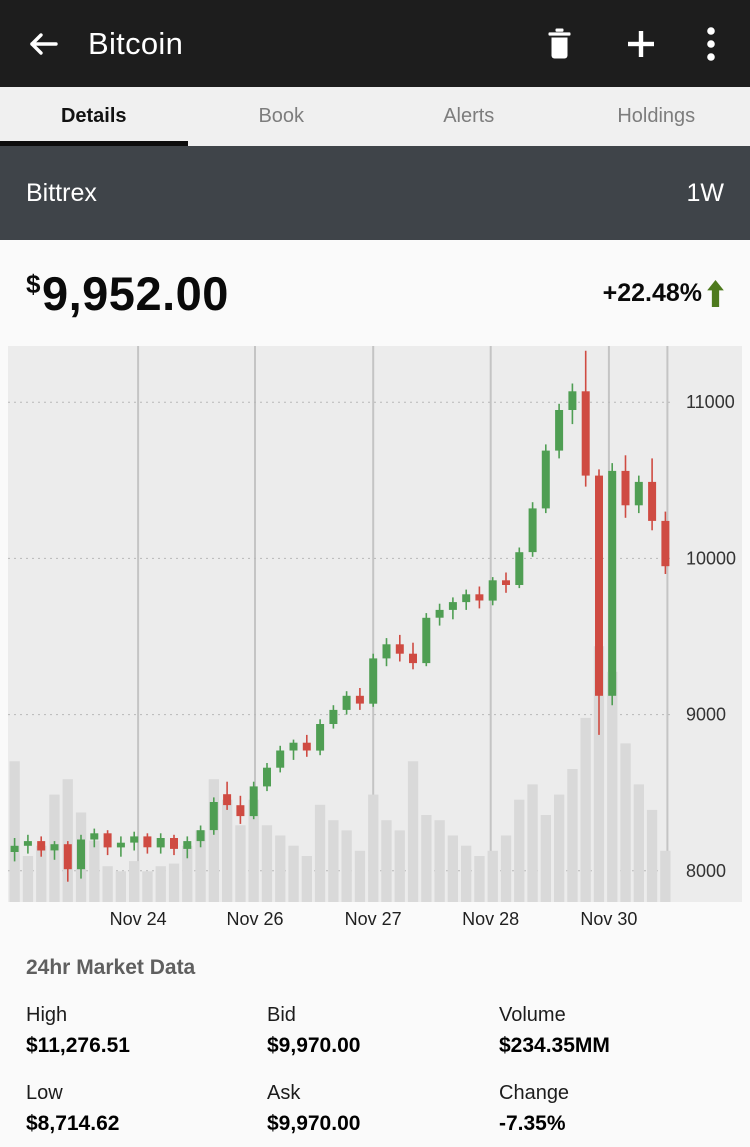 This screenshot has height=1147, width=750. Describe the element at coordinates (61, 192) in the screenshot. I see `exchange-selector: Bittrex` at that location.